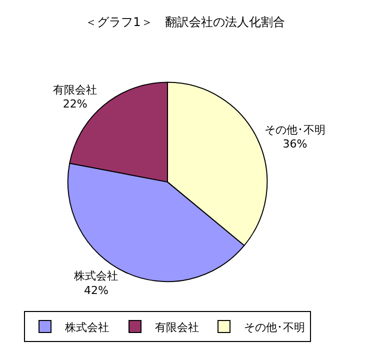 Image resolution: width=370 pixels, height=352 pixels. Describe the element at coordinates (274, 327) in the screenshot. I see `legend-label: その他･不明` at that location.